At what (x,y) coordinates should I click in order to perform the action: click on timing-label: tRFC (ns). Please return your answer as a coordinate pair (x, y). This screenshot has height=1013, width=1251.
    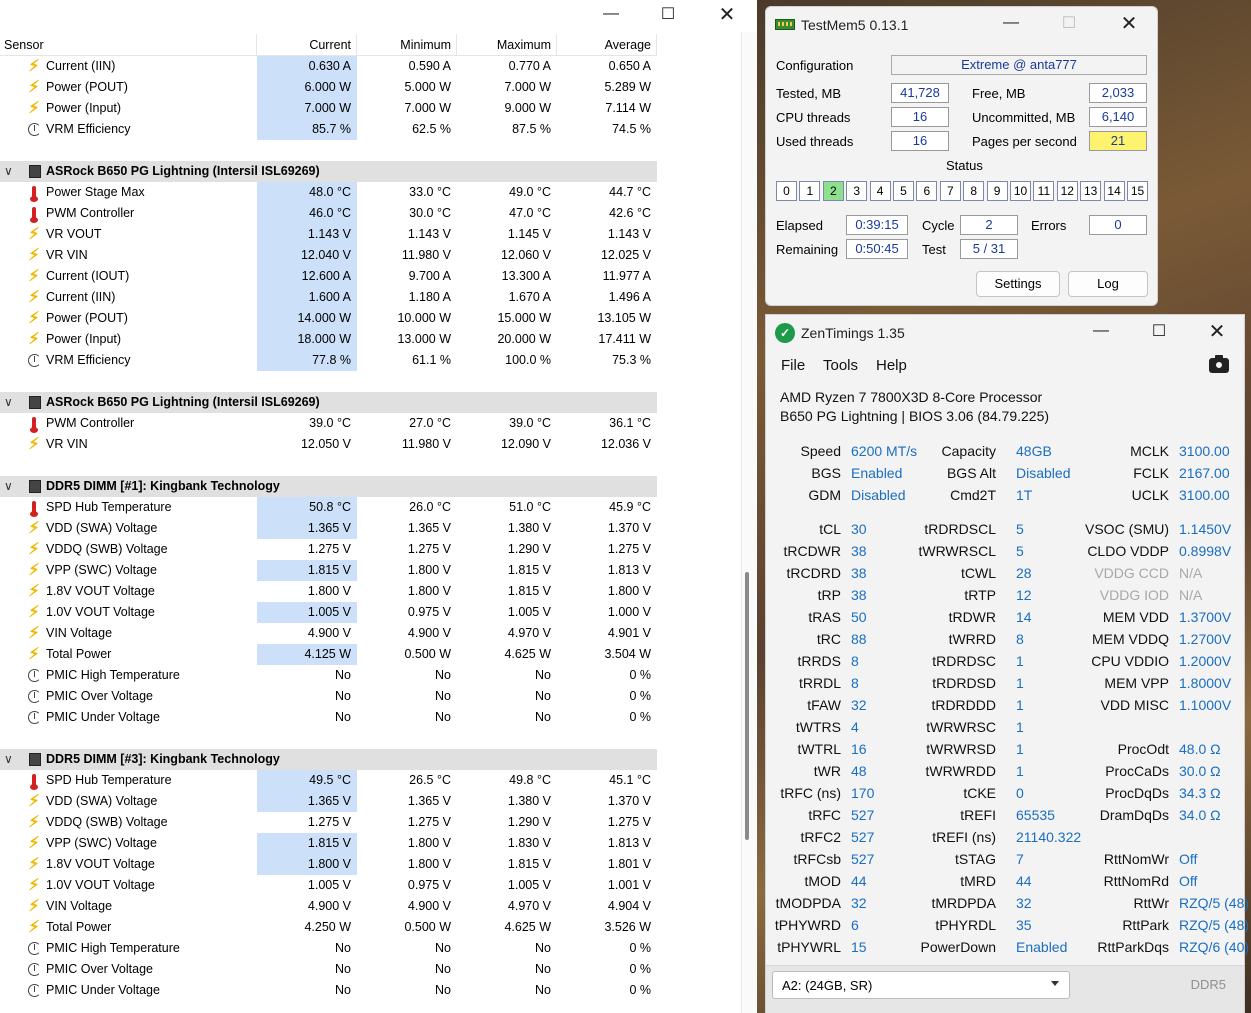
    Looking at the image, I should click on (810, 793).